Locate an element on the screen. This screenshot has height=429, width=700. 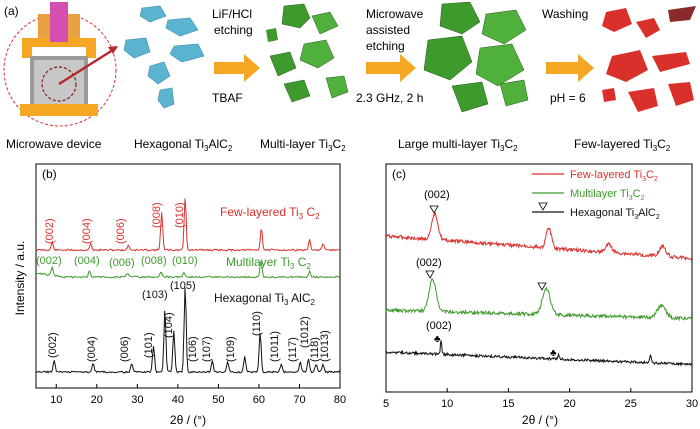
x-tick-label: 80 is located at coordinates (340, 400).